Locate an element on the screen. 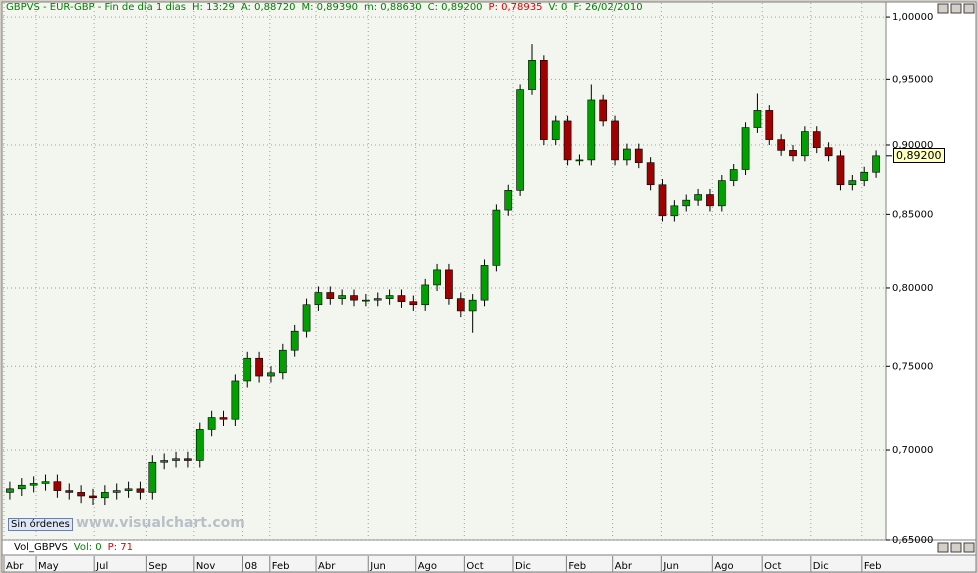 The image size is (978, 573). volume-field: P: 71 is located at coordinates (120, 547).